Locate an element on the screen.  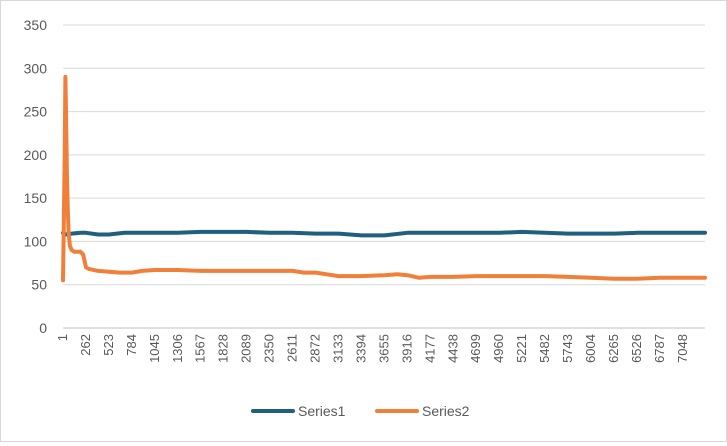
legend-label-series2: Series2 is located at coordinates (446, 411).